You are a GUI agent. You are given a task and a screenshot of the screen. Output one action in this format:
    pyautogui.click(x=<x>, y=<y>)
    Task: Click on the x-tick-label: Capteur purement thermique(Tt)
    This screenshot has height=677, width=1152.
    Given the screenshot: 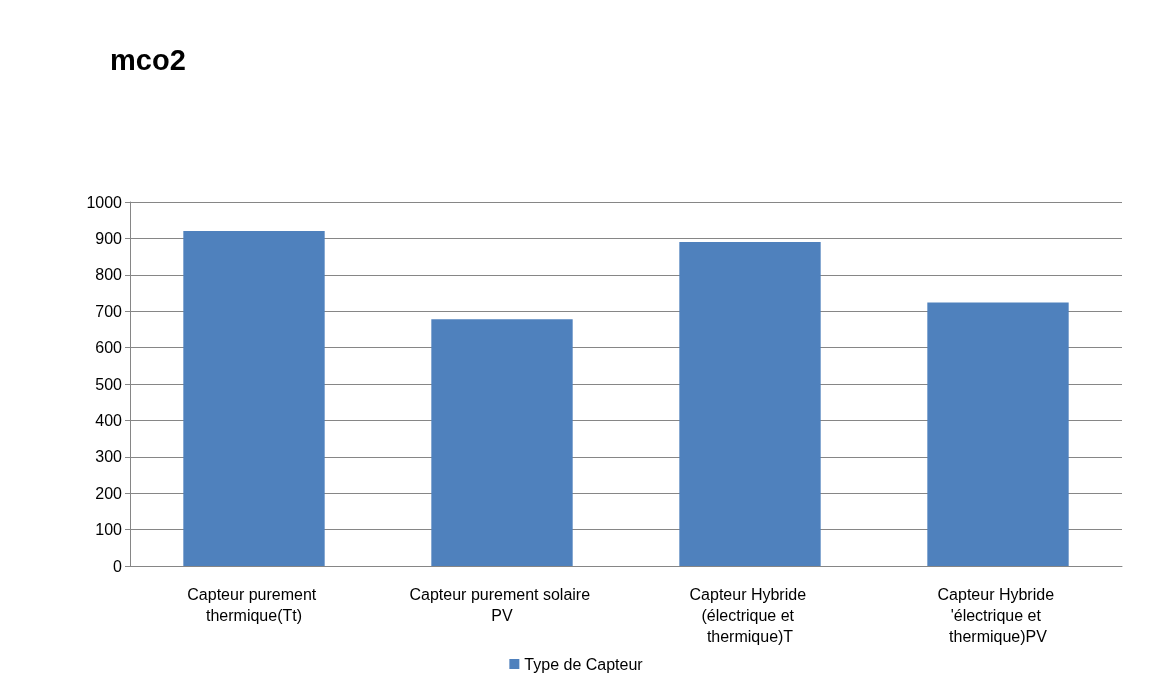 What is the action you would take?
    pyautogui.click(x=254, y=605)
    